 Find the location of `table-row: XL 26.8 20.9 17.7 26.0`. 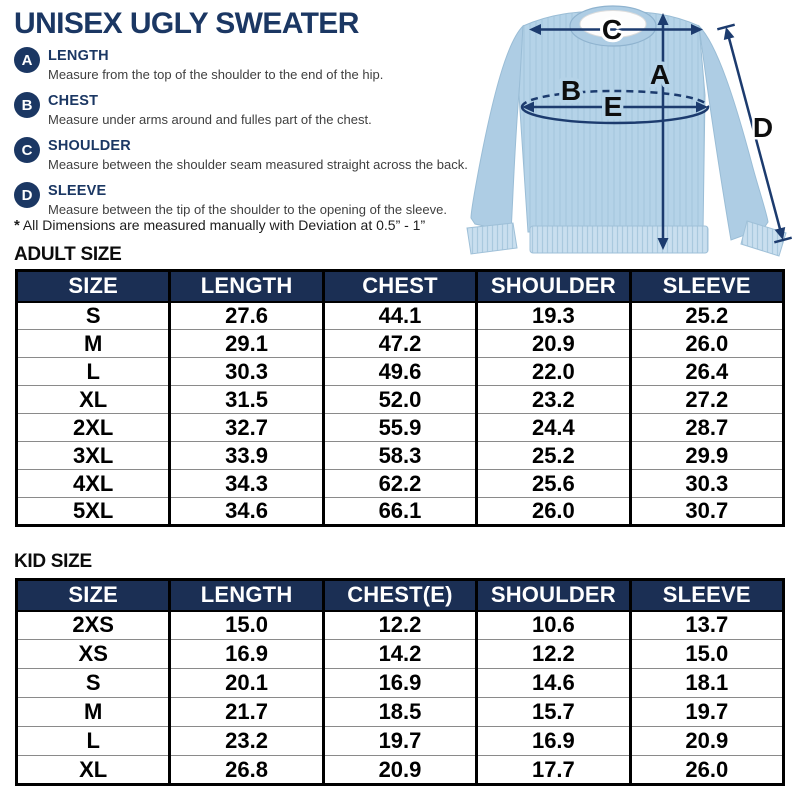

table-row: XL 26.8 20.9 17.7 26.0 is located at coordinates (400, 770).